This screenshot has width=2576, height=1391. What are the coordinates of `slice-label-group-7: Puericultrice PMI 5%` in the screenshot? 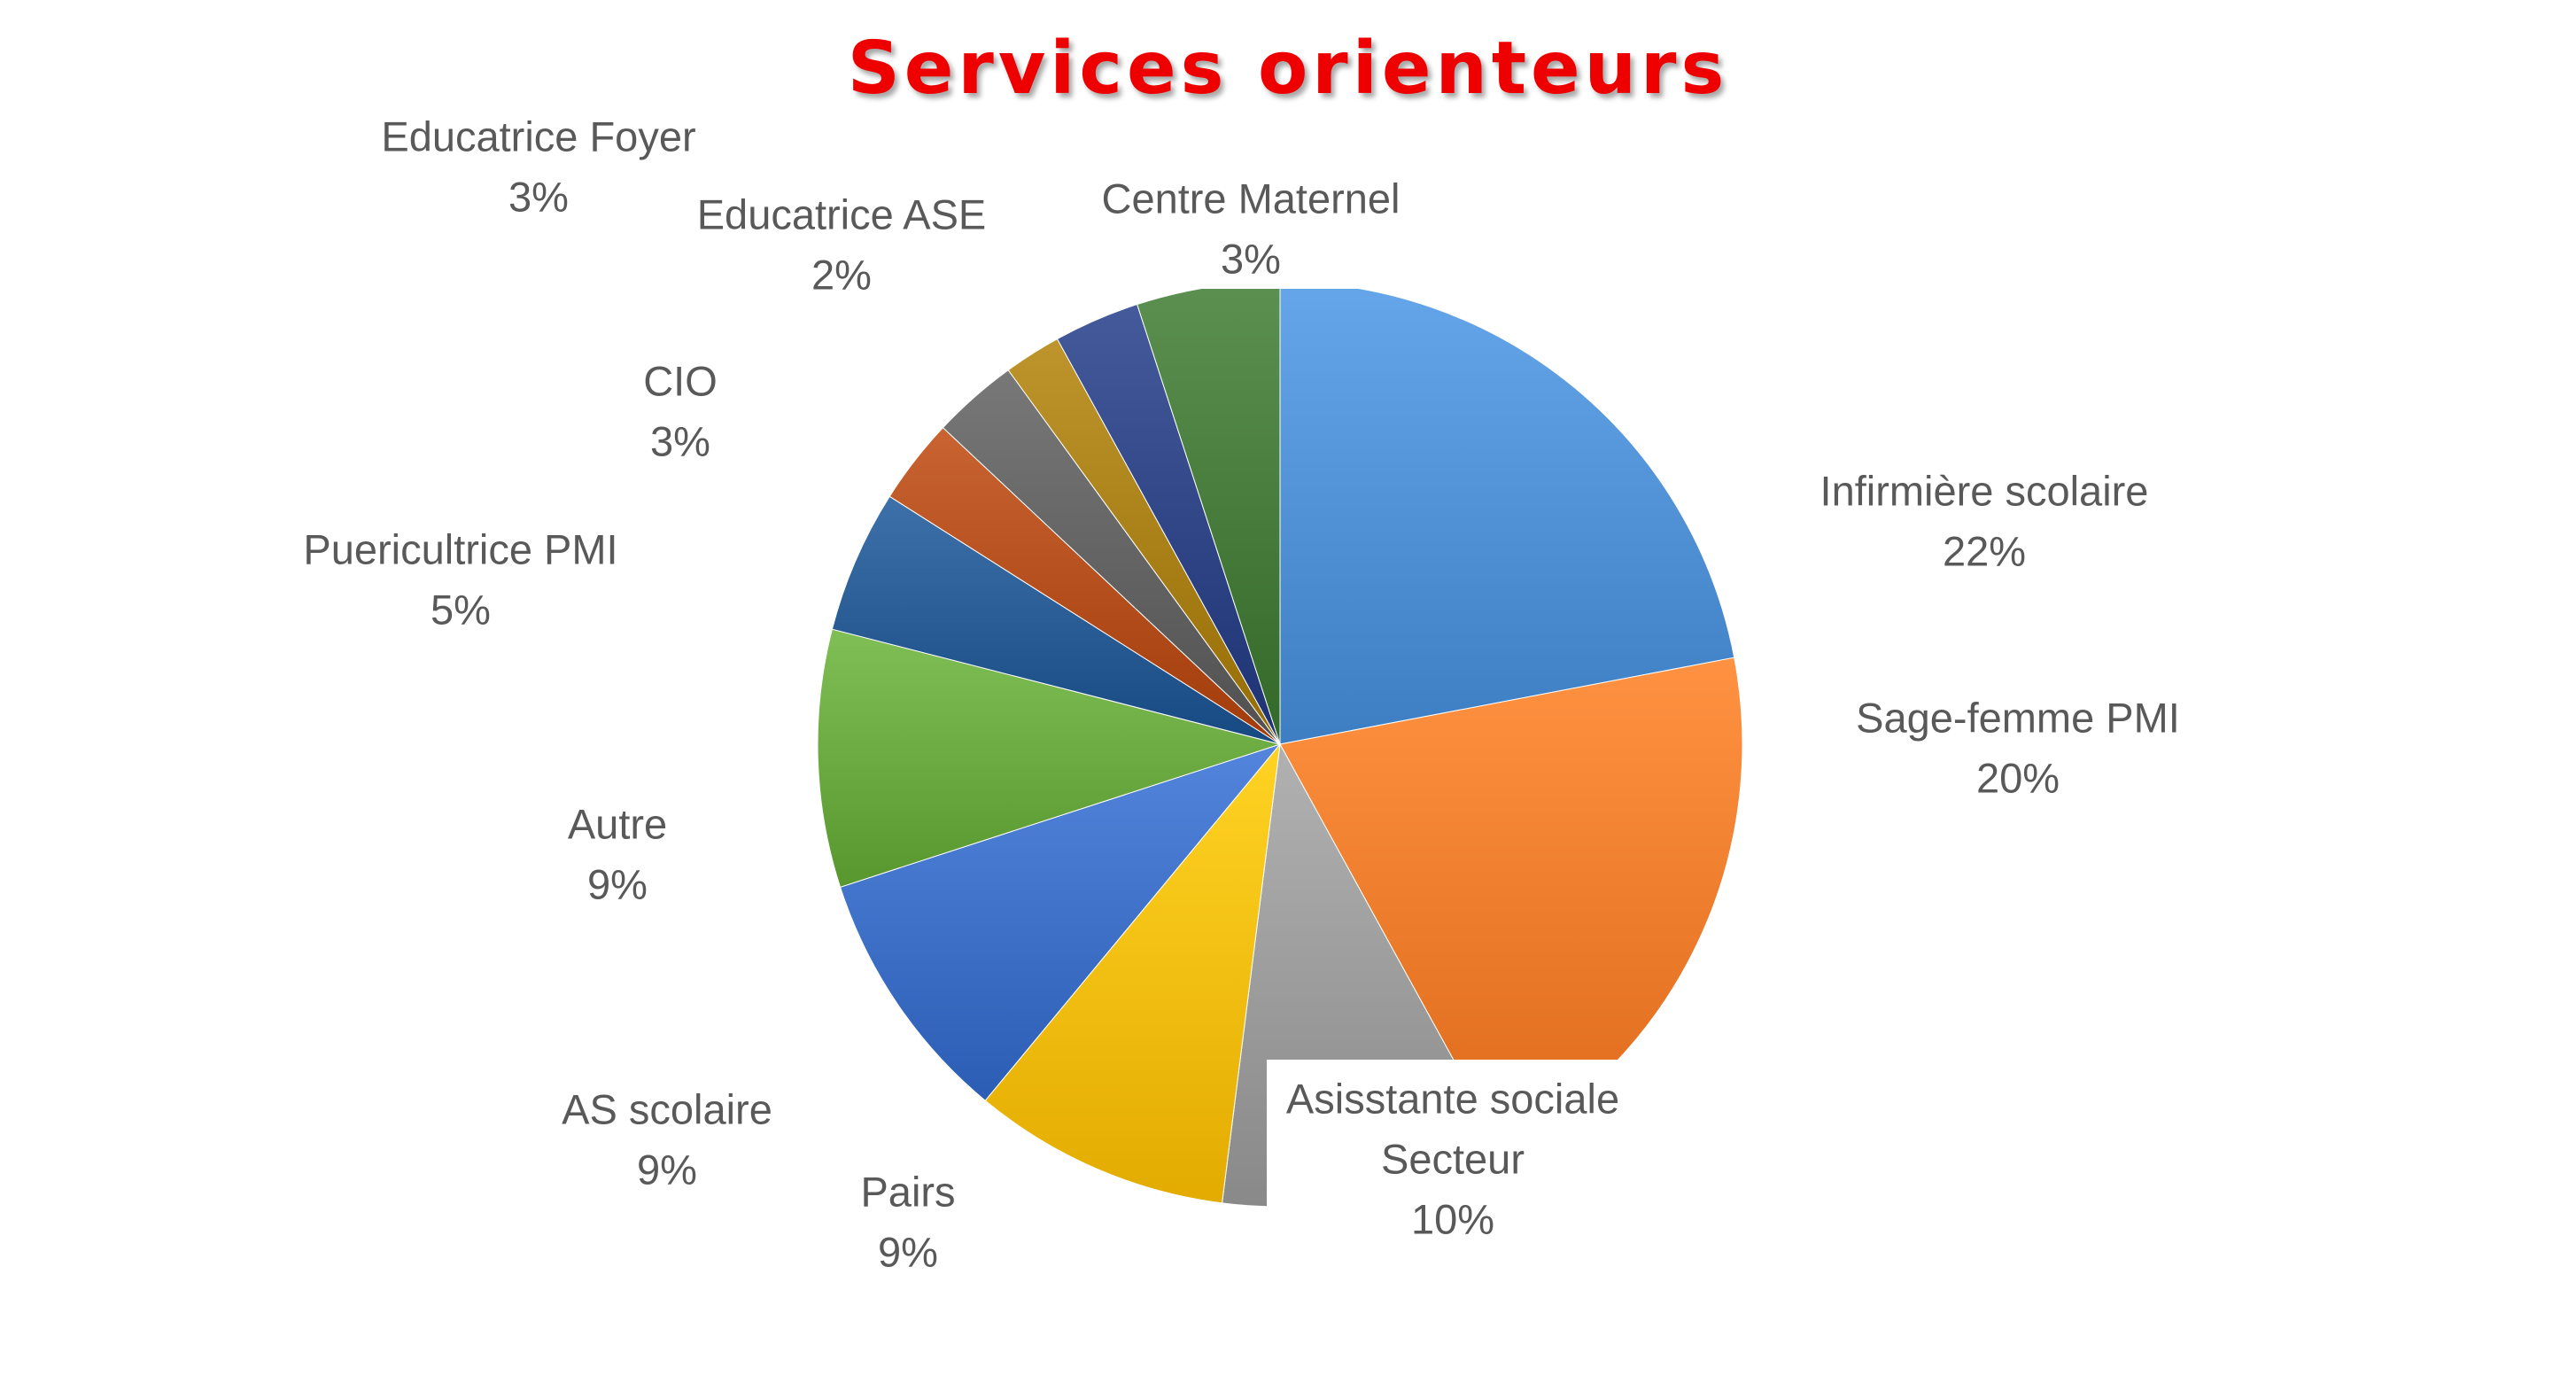 It's located at (460, 579).